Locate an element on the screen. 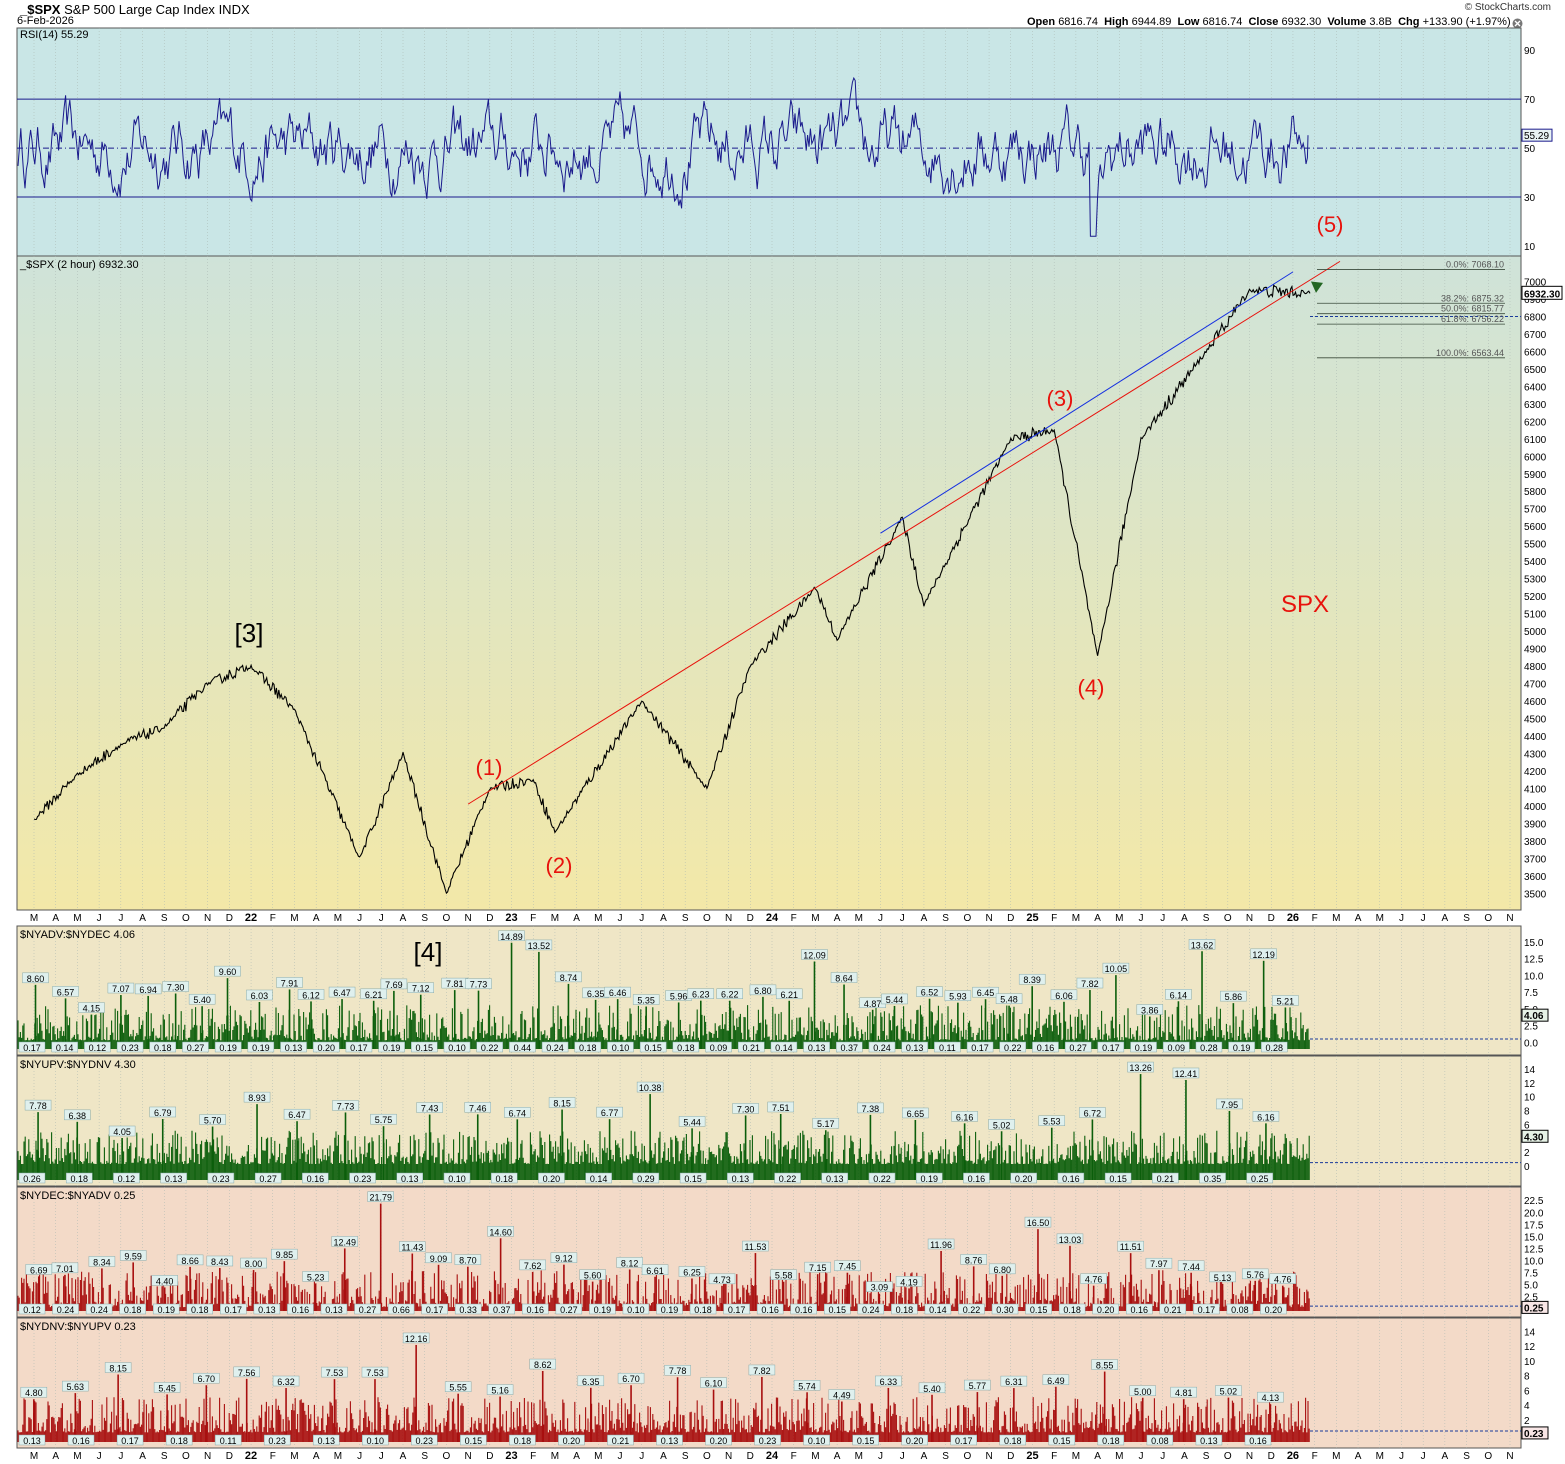 The height and width of the screenshot is (1464, 1565). peak-label: 6.33 is located at coordinates (889, 1382).